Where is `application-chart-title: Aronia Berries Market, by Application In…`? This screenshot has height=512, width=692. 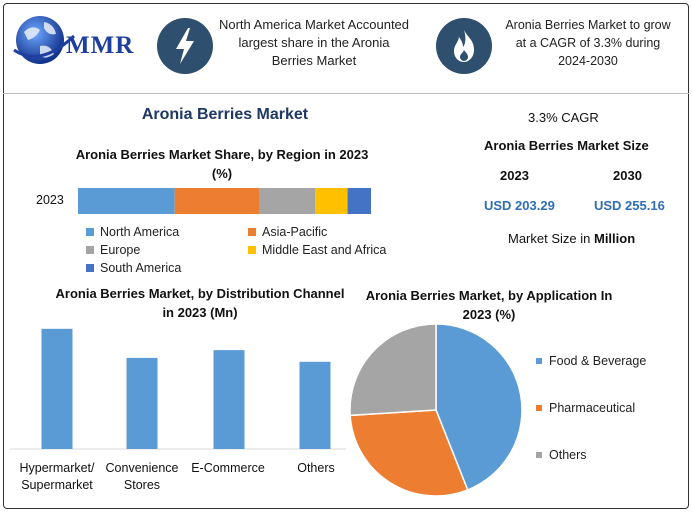 application-chart-title: Aronia Berries Market, by Application In… is located at coordinates (489, 305).